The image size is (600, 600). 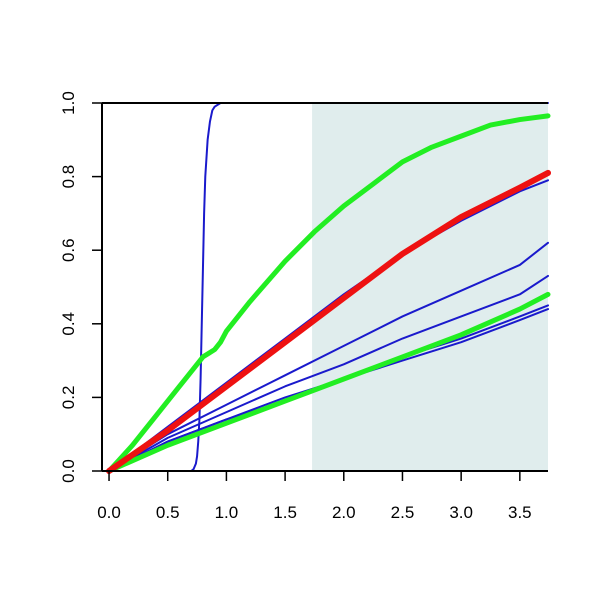 What do you see at coordinates (68, 103) in the screenshot?
I see `y-tick-label: 1.0` at bounding box center [68, 103].